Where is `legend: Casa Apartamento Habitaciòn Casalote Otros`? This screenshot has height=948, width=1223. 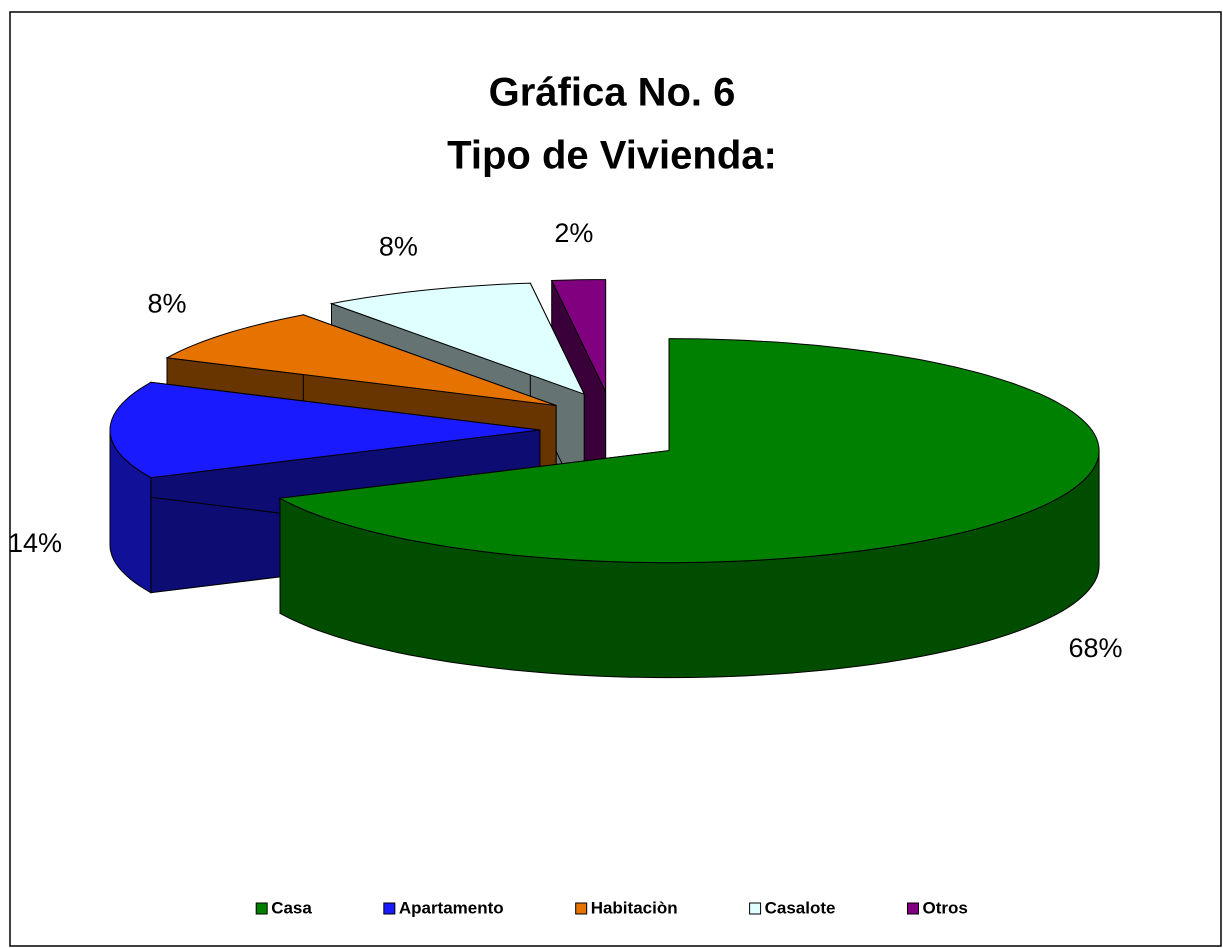
legend: Casa Apartamento Habitaciòn Casalote Otros is located at coordinates (611, 907).